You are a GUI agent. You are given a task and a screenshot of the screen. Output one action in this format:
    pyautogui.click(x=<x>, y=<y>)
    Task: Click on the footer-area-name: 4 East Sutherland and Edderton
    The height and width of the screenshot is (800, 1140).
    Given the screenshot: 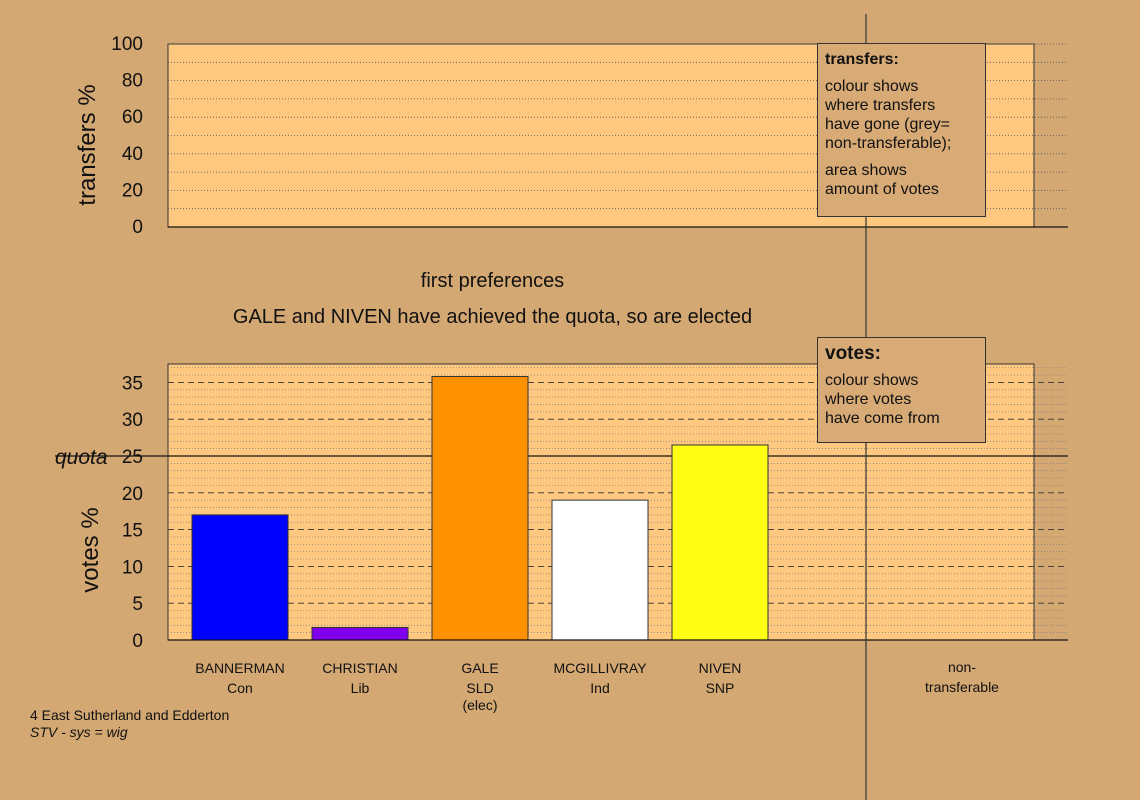 What is the action you would take?
    pyautogui.click(x=130, y=715)
    